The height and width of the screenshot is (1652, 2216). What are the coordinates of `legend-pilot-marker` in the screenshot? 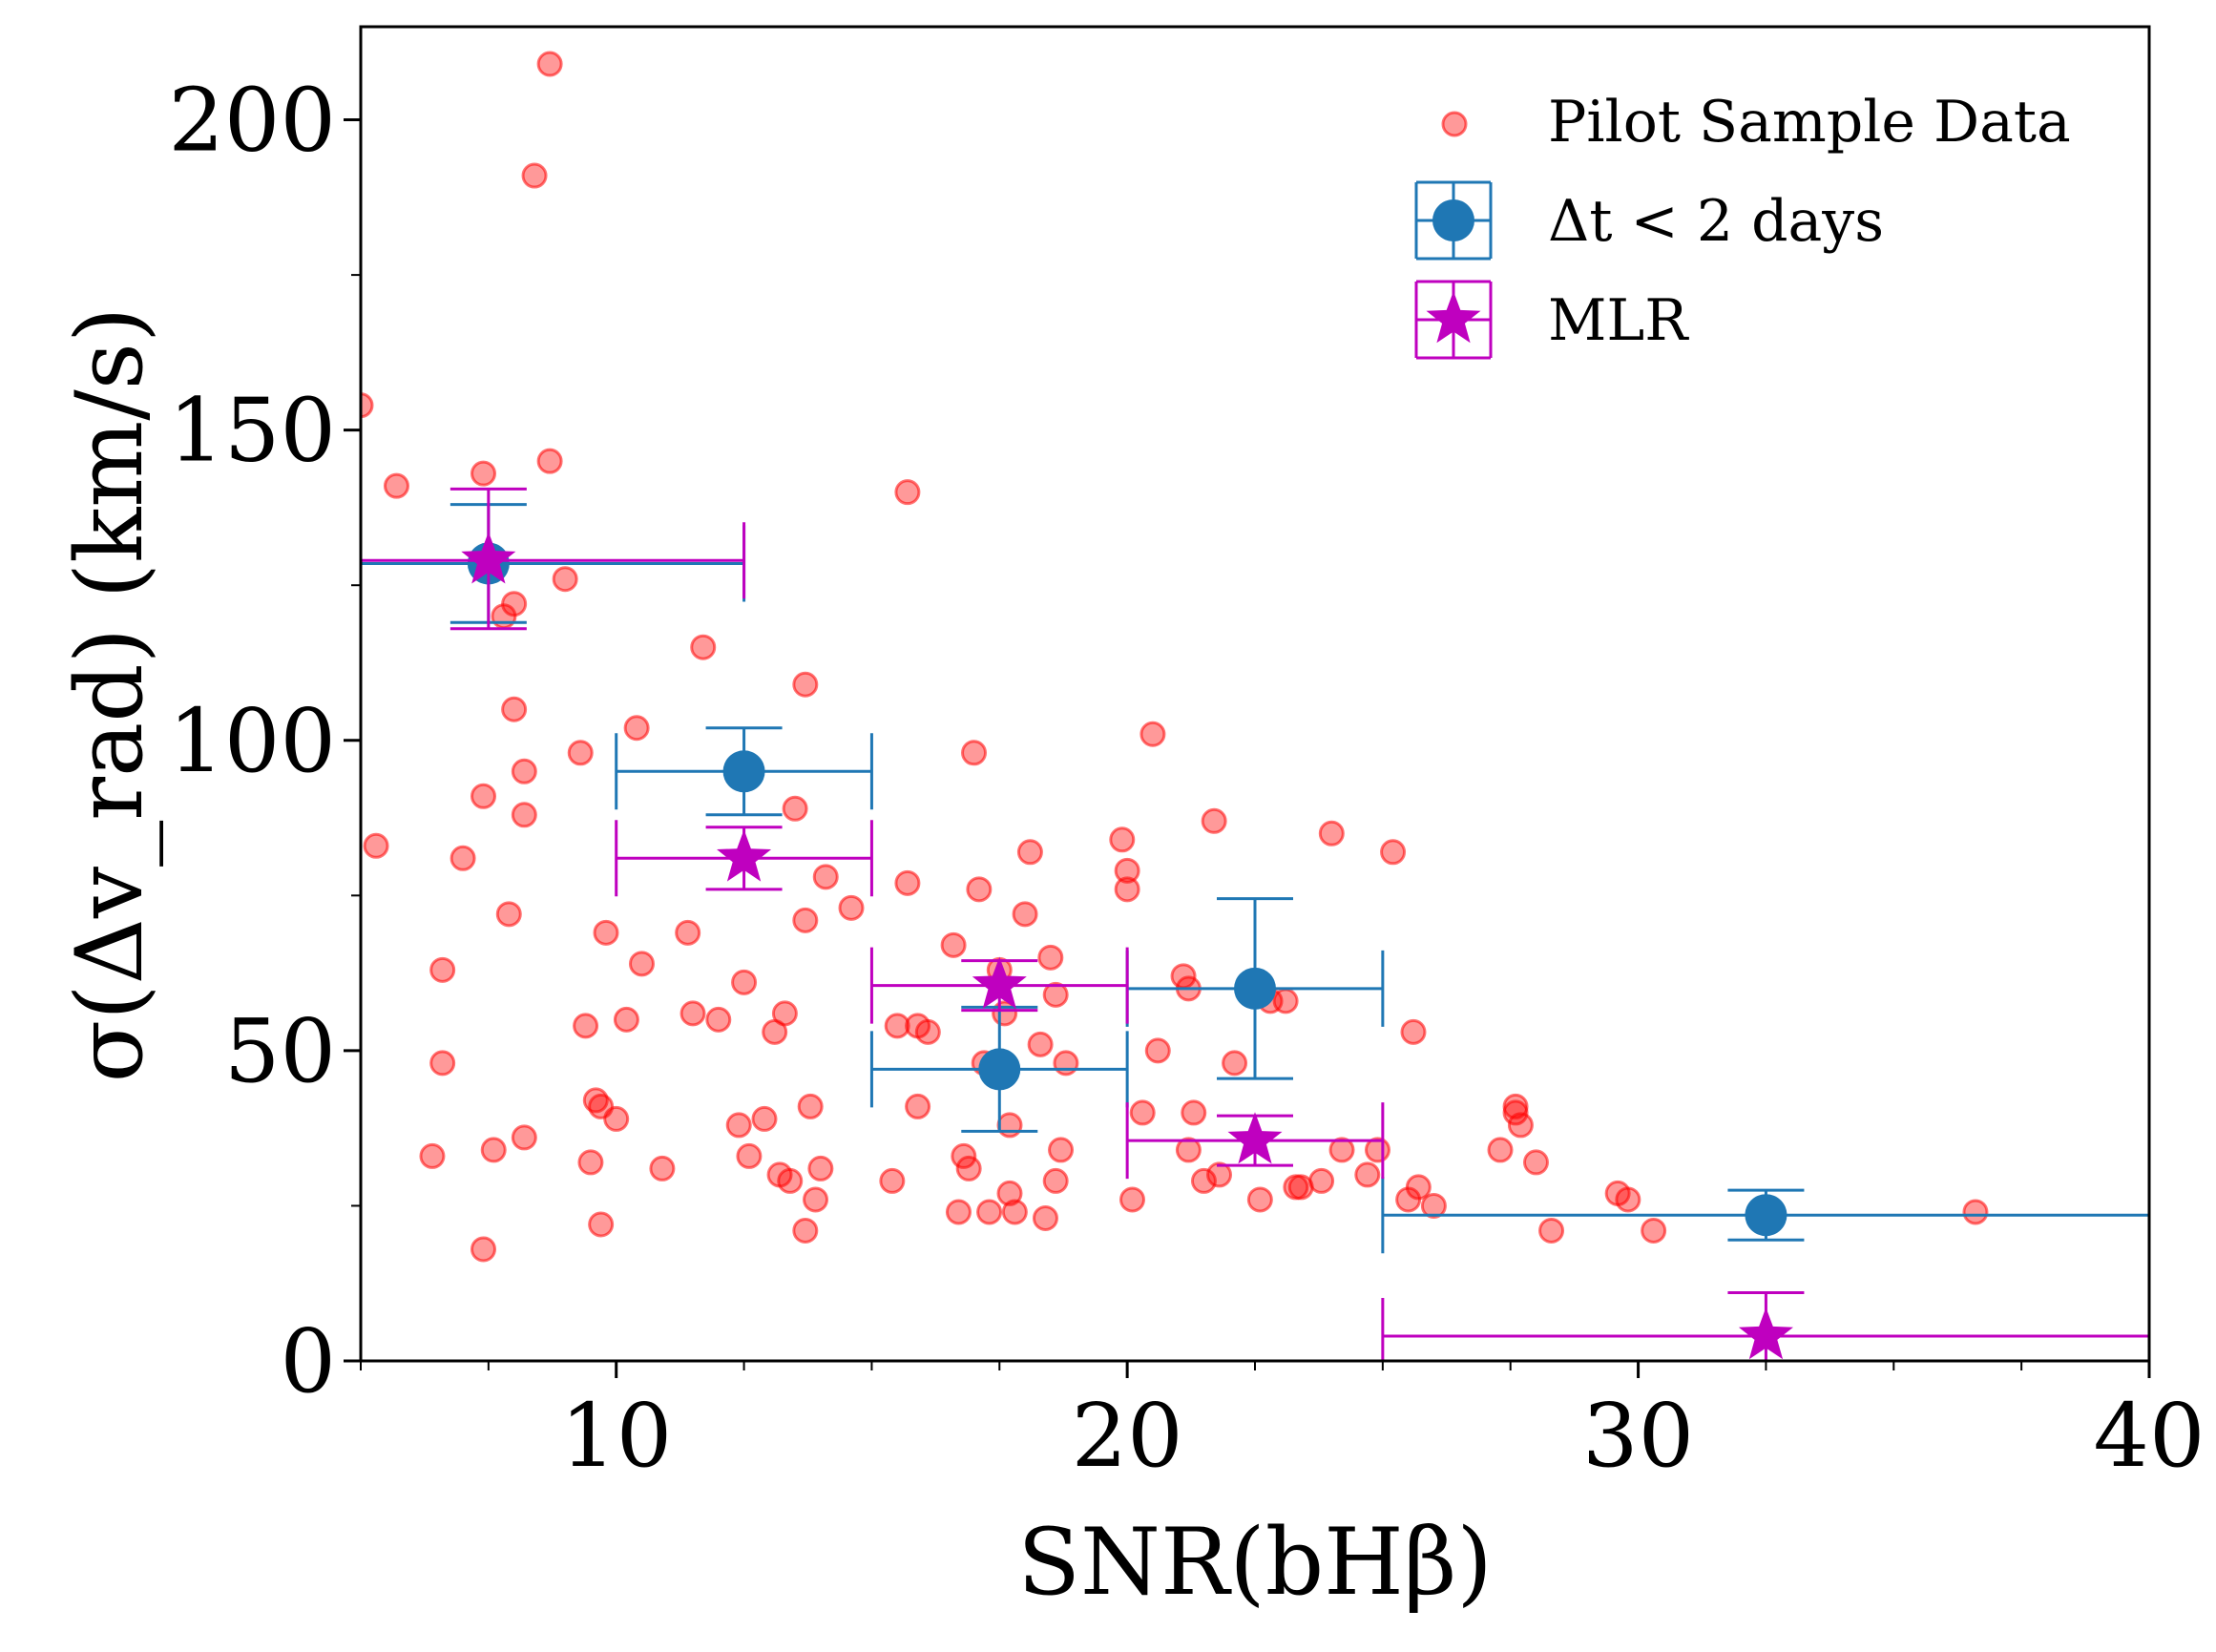 It's located at (1454, 124).